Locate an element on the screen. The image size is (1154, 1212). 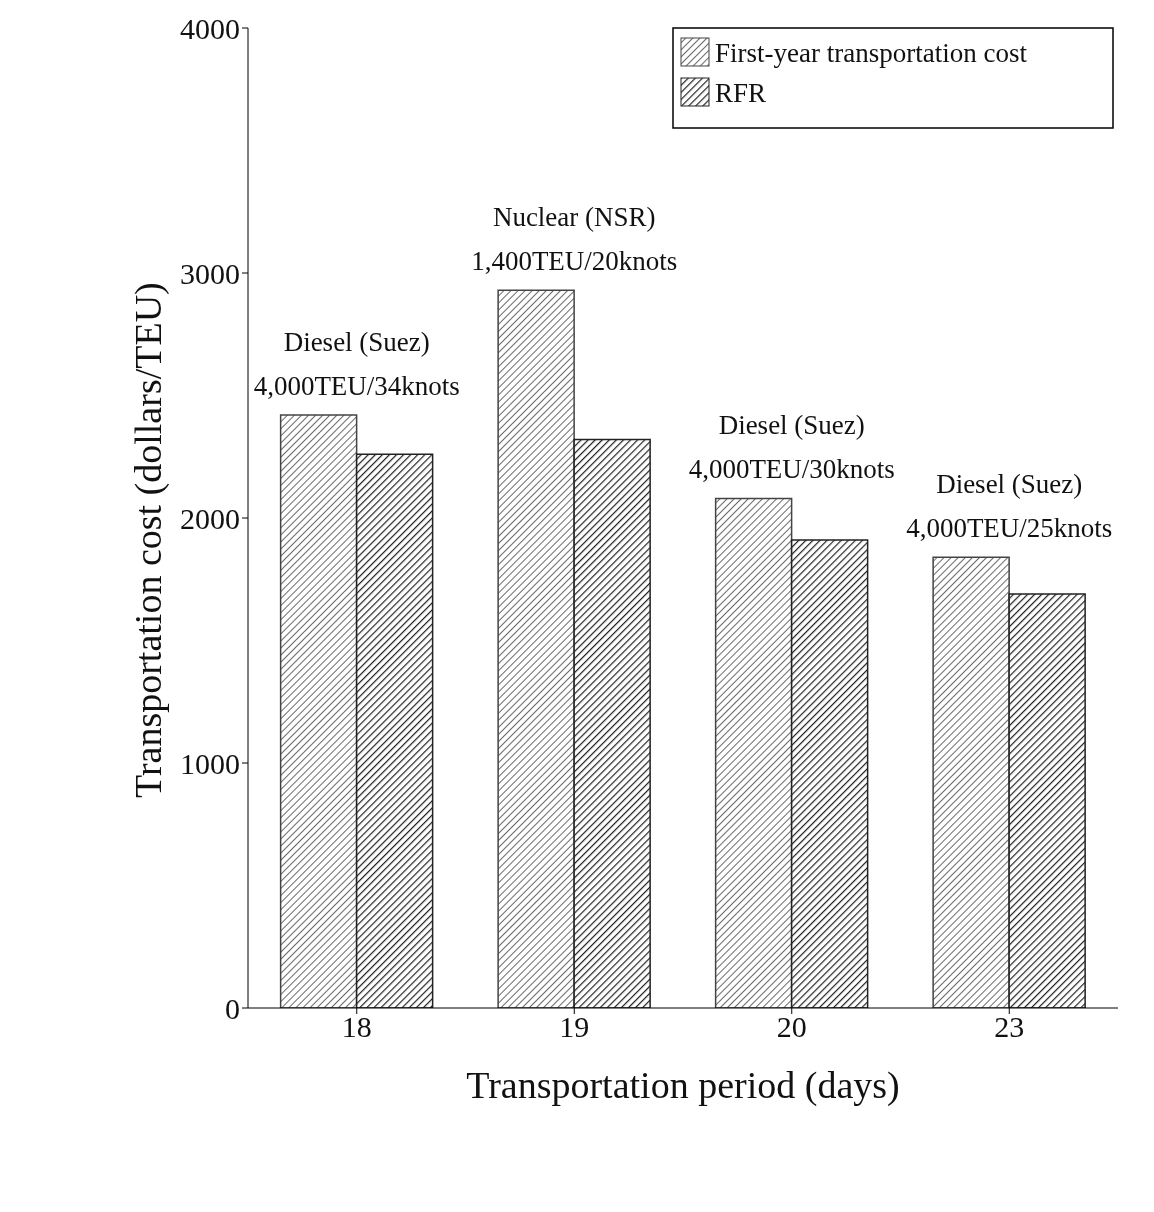
annotation: Nuclear (NSR) 1,400TEU/20knots is located at coordinates (574, 239).